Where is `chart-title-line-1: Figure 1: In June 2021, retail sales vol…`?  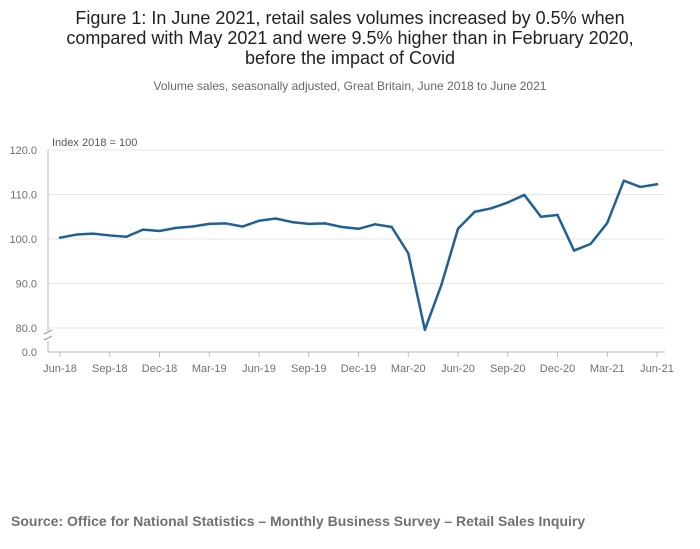 chart-title-line-1: Figure 1: In June 2021, retail sales vol… is located at coordinates (350, 18).